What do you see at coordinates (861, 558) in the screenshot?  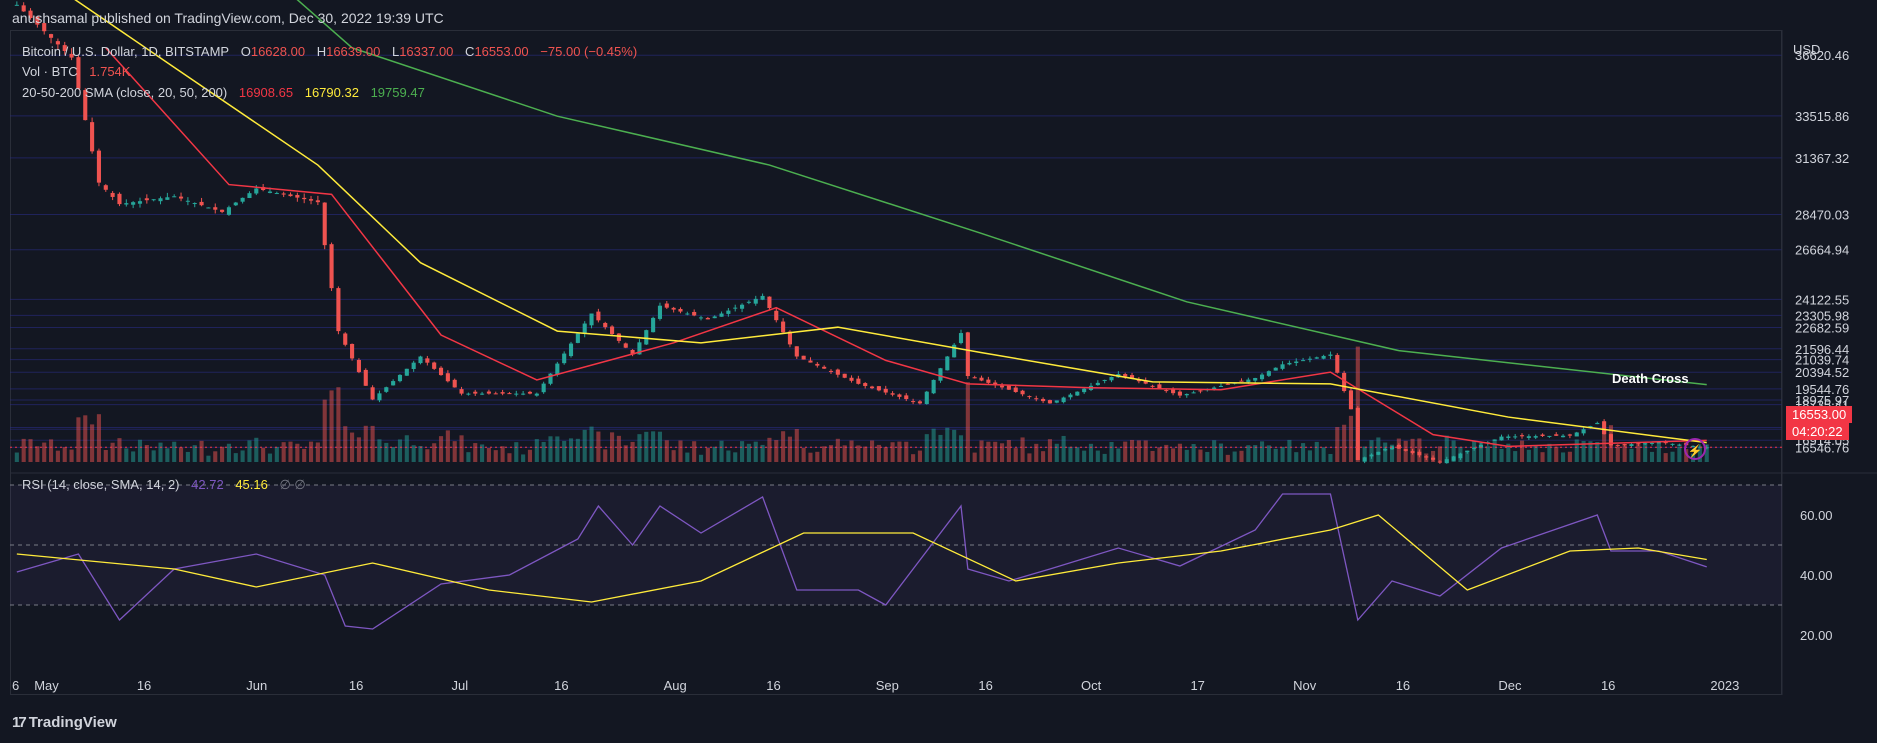 I see `rsi-sma-line` at bounding box center [861, 558].